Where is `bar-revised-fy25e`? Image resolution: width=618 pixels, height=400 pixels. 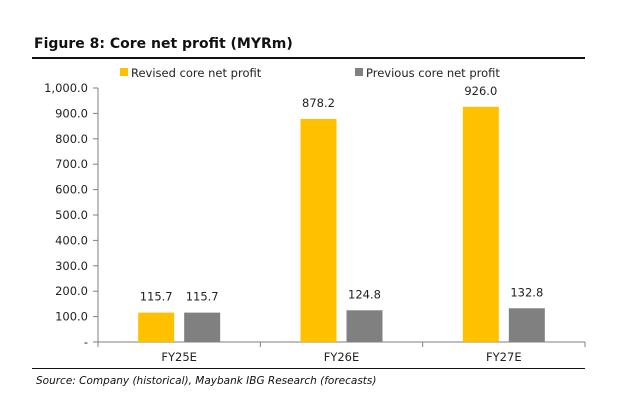 bar-revised-fy25e is located at coordinates (156, 327).